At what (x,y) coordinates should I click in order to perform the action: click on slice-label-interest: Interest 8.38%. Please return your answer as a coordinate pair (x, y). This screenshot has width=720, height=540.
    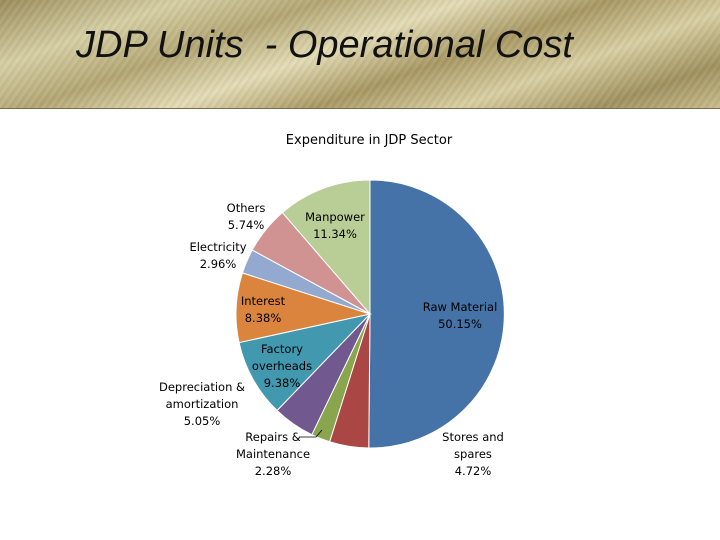
    Looking at the image, I should click on (263, 309).